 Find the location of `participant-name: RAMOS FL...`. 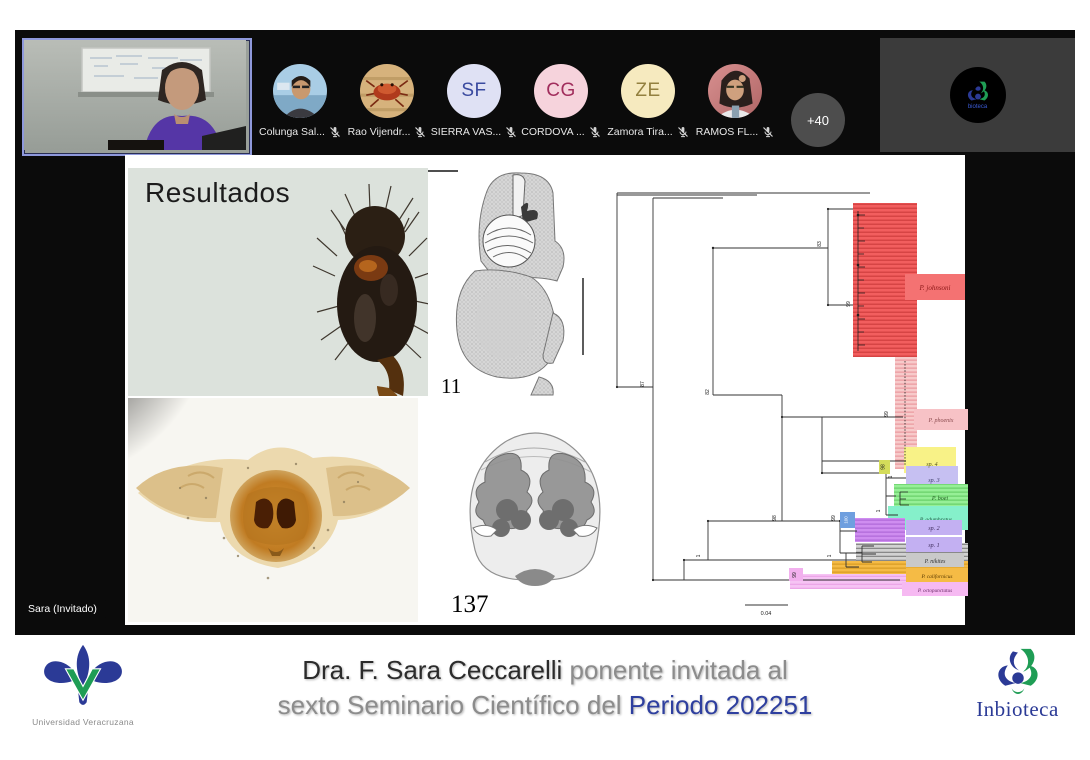

participant-name: RAMOS FL... is located at coordinates (727, 132).